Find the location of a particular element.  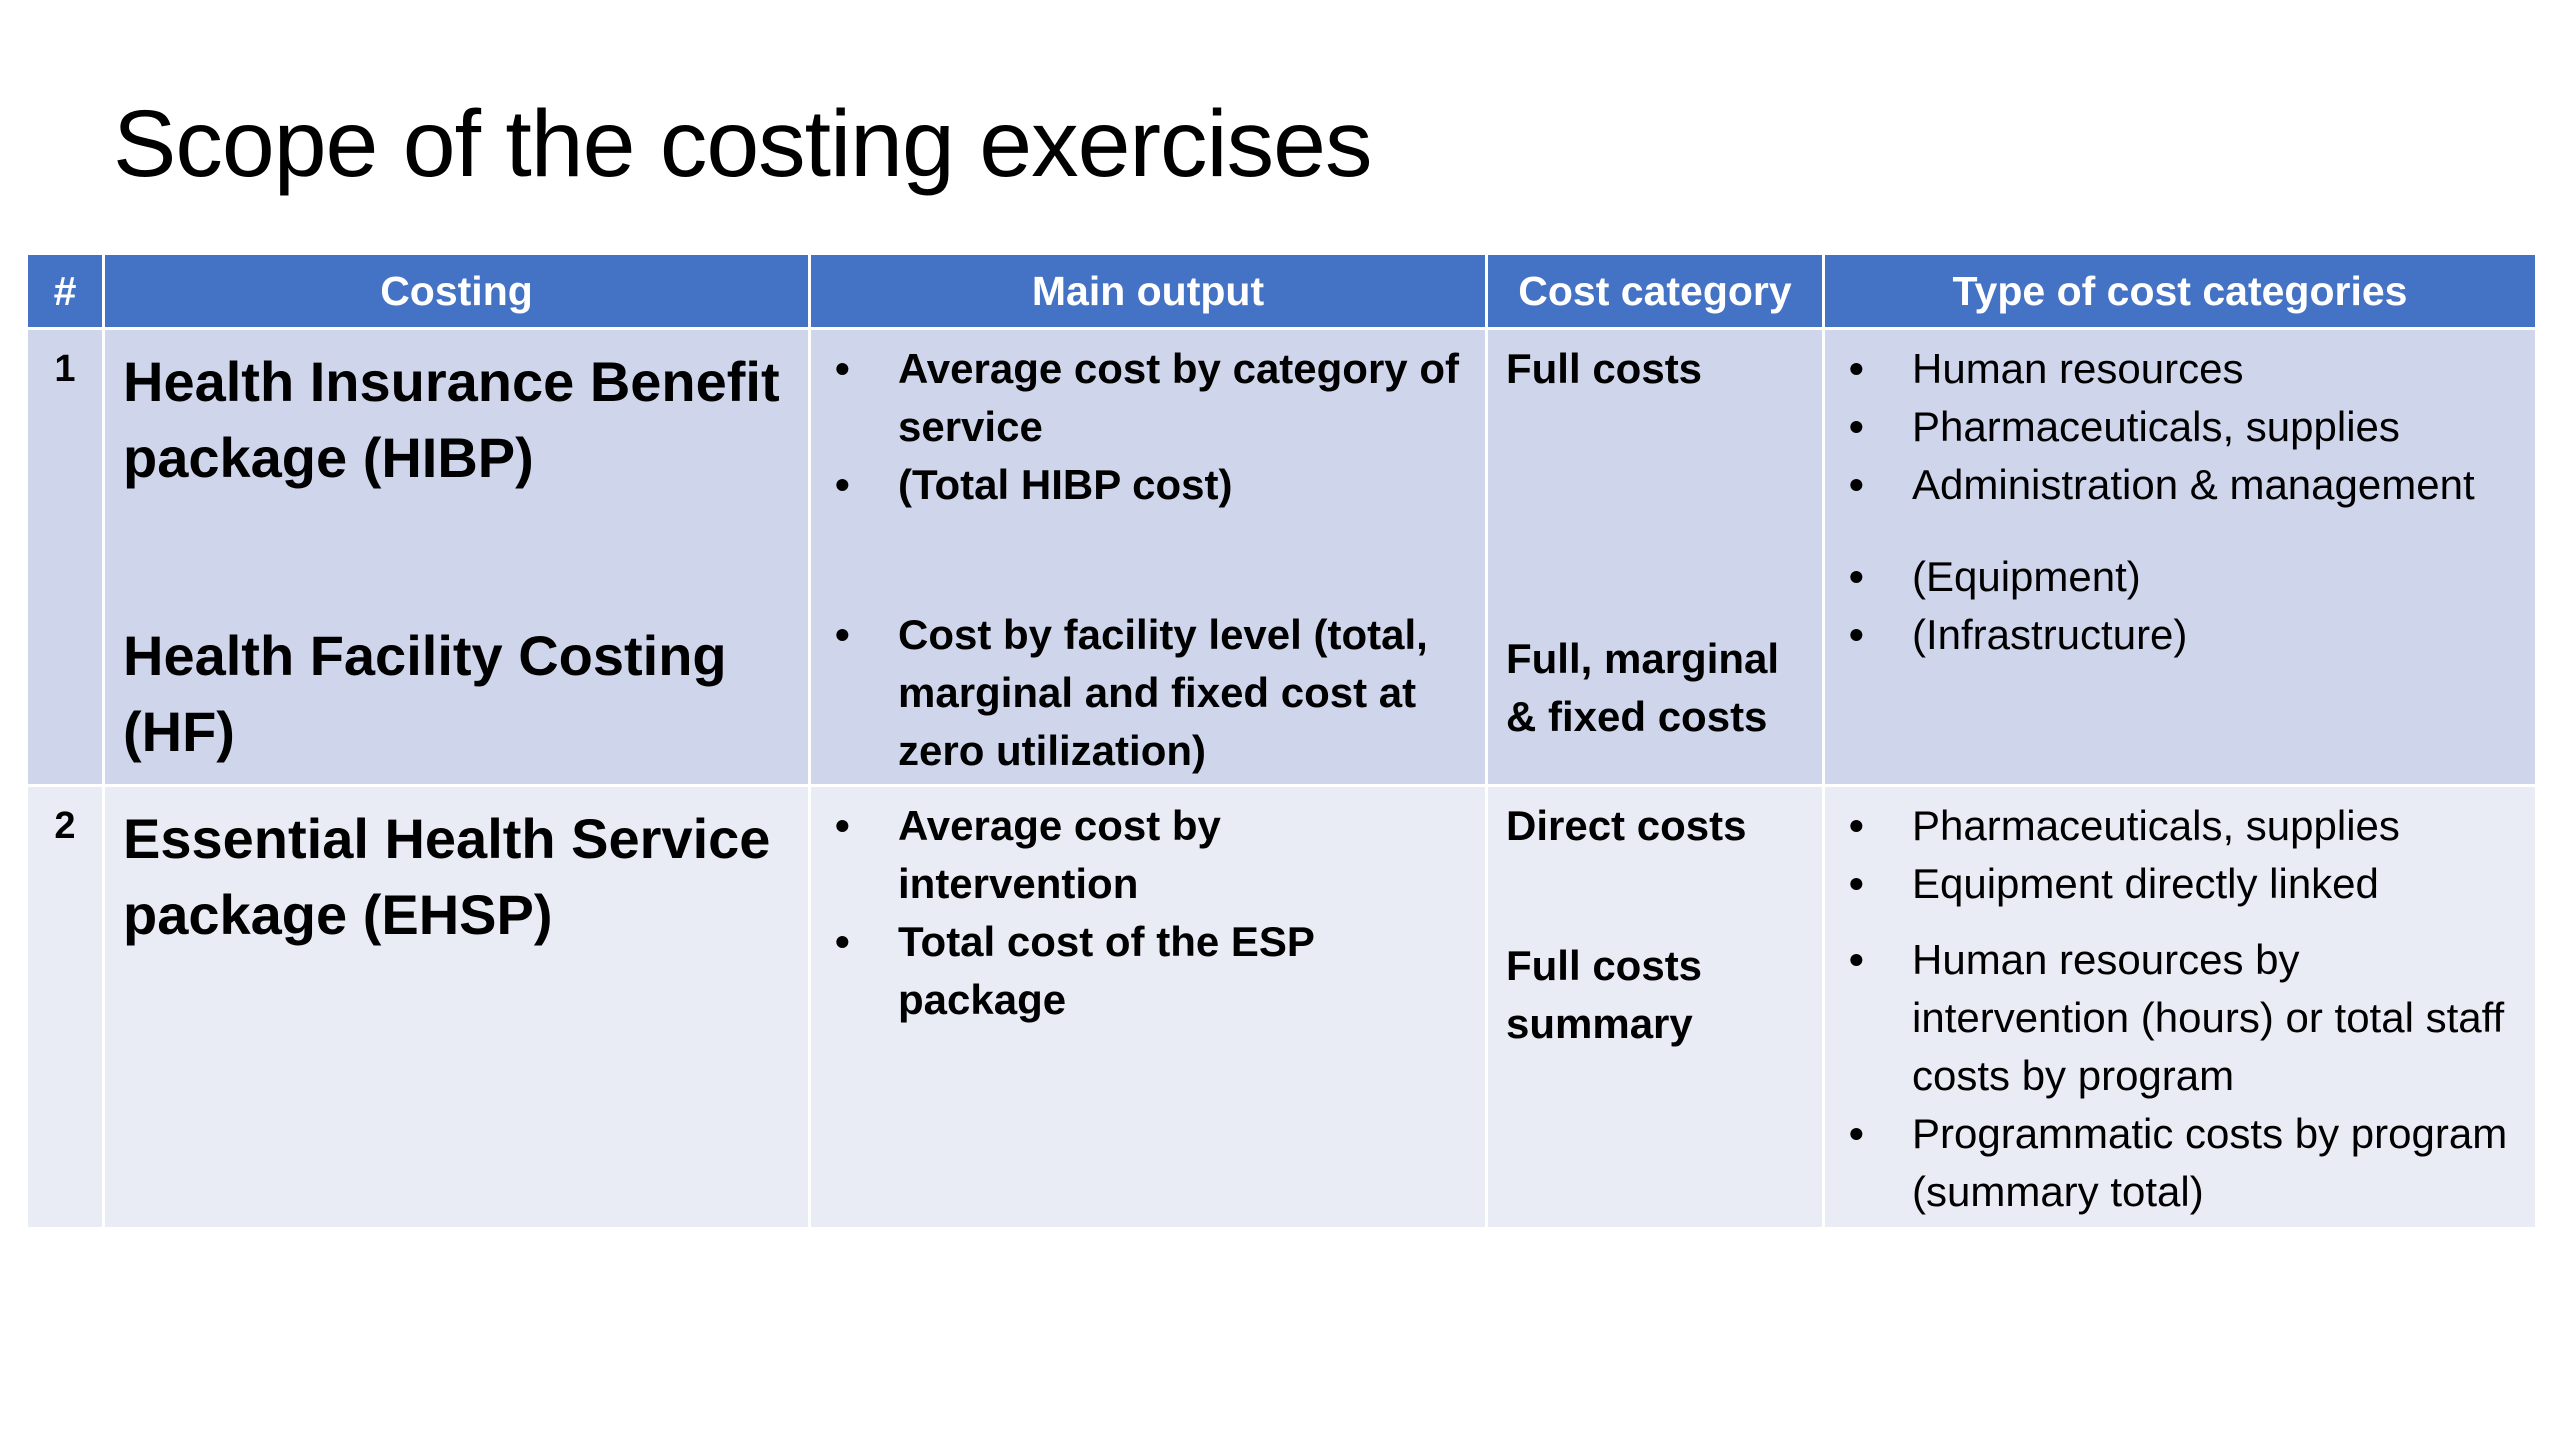

list-item: Equipment directly linked is located at coordinates (2180, 884).